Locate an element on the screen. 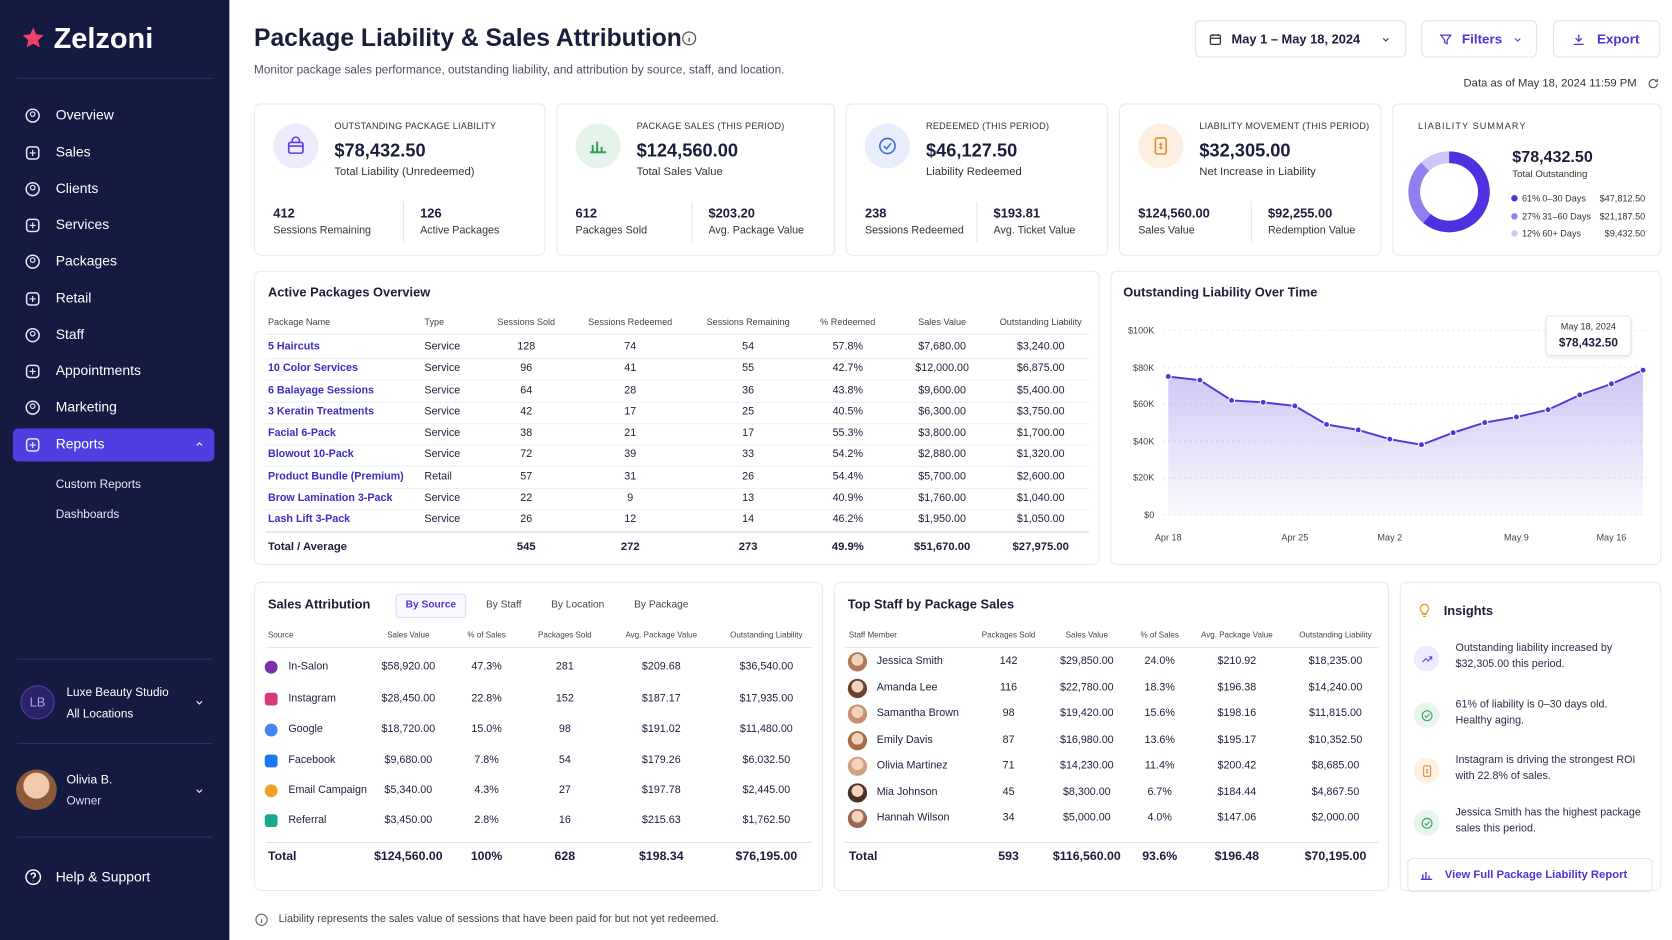 The height and width of the screenshot is (940, 1672). summary-total-label: Total Outstanding is located at coordinates (1550, 174).